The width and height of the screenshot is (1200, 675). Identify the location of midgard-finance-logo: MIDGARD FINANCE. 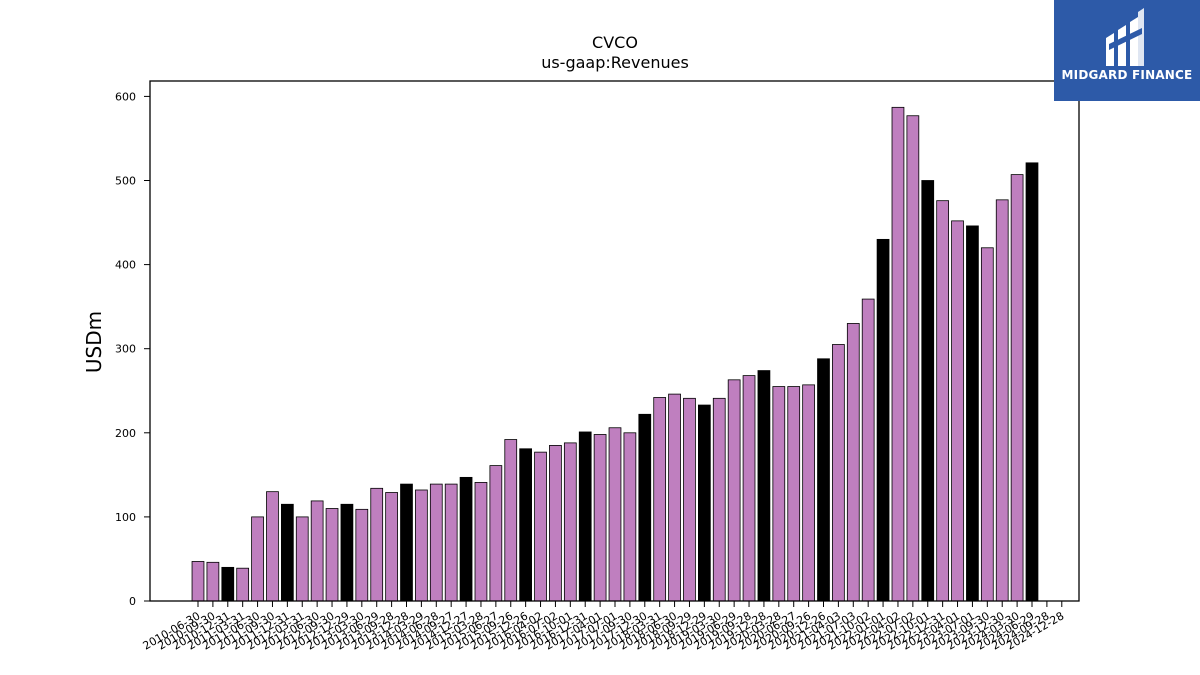
(1127, 50).